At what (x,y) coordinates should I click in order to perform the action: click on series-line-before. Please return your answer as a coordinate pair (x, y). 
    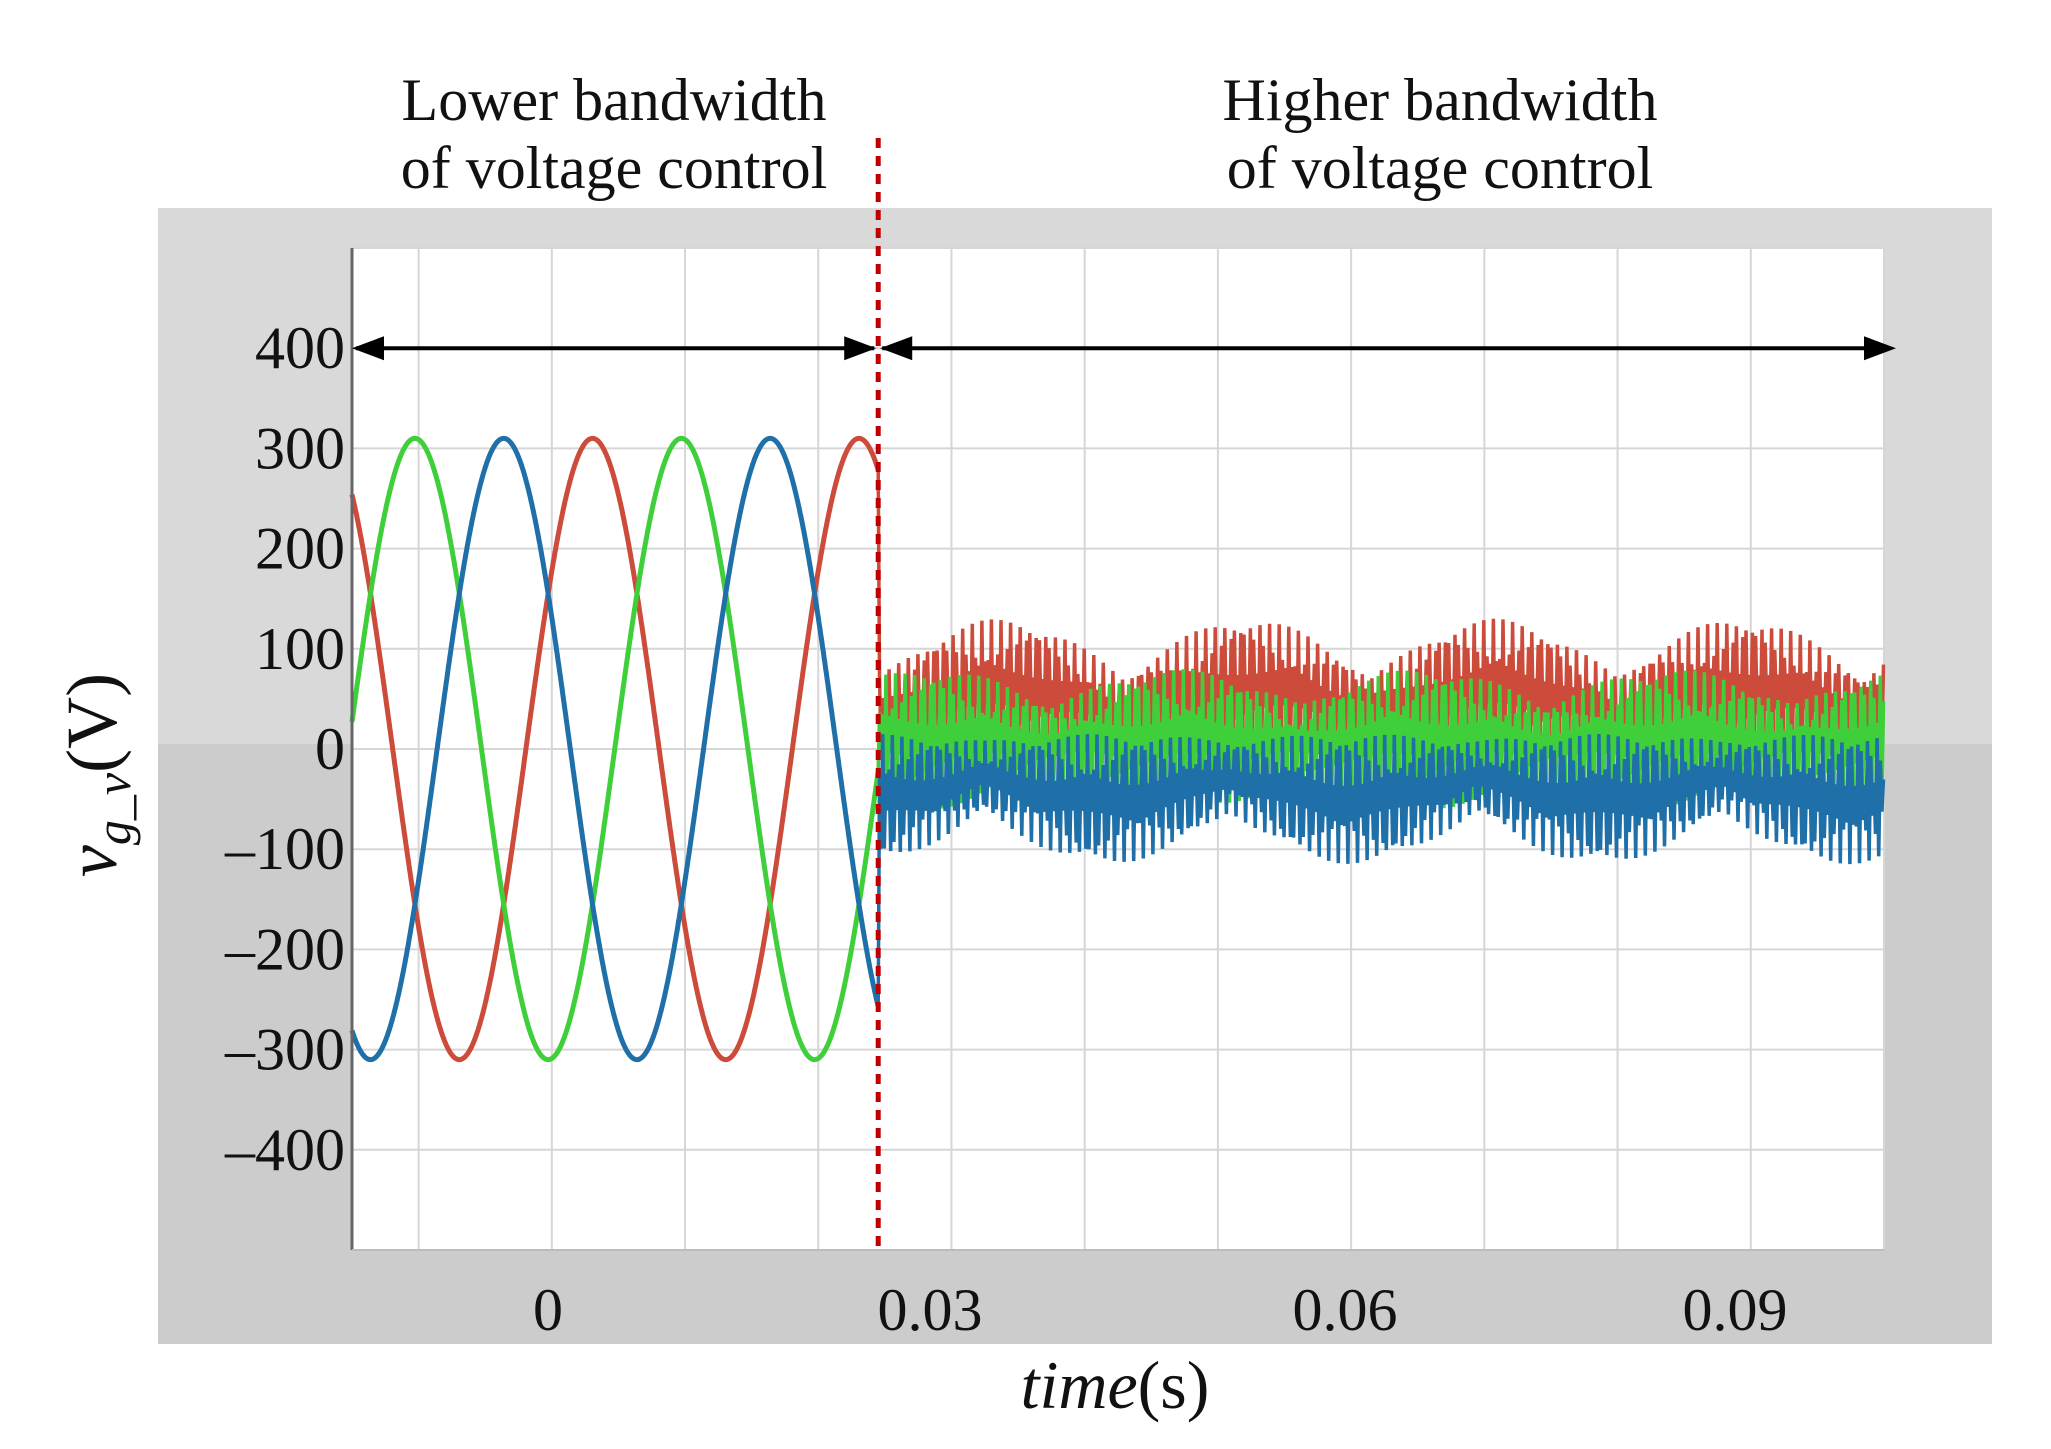
    Looking at the image, I should click on (615, 749).